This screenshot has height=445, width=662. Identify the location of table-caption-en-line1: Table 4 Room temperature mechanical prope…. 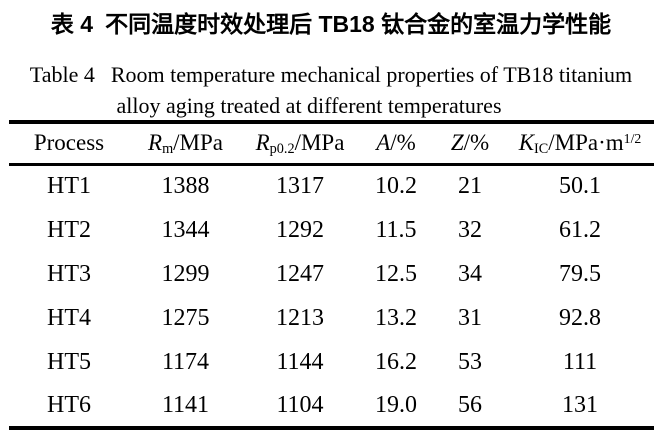
(331, 75).